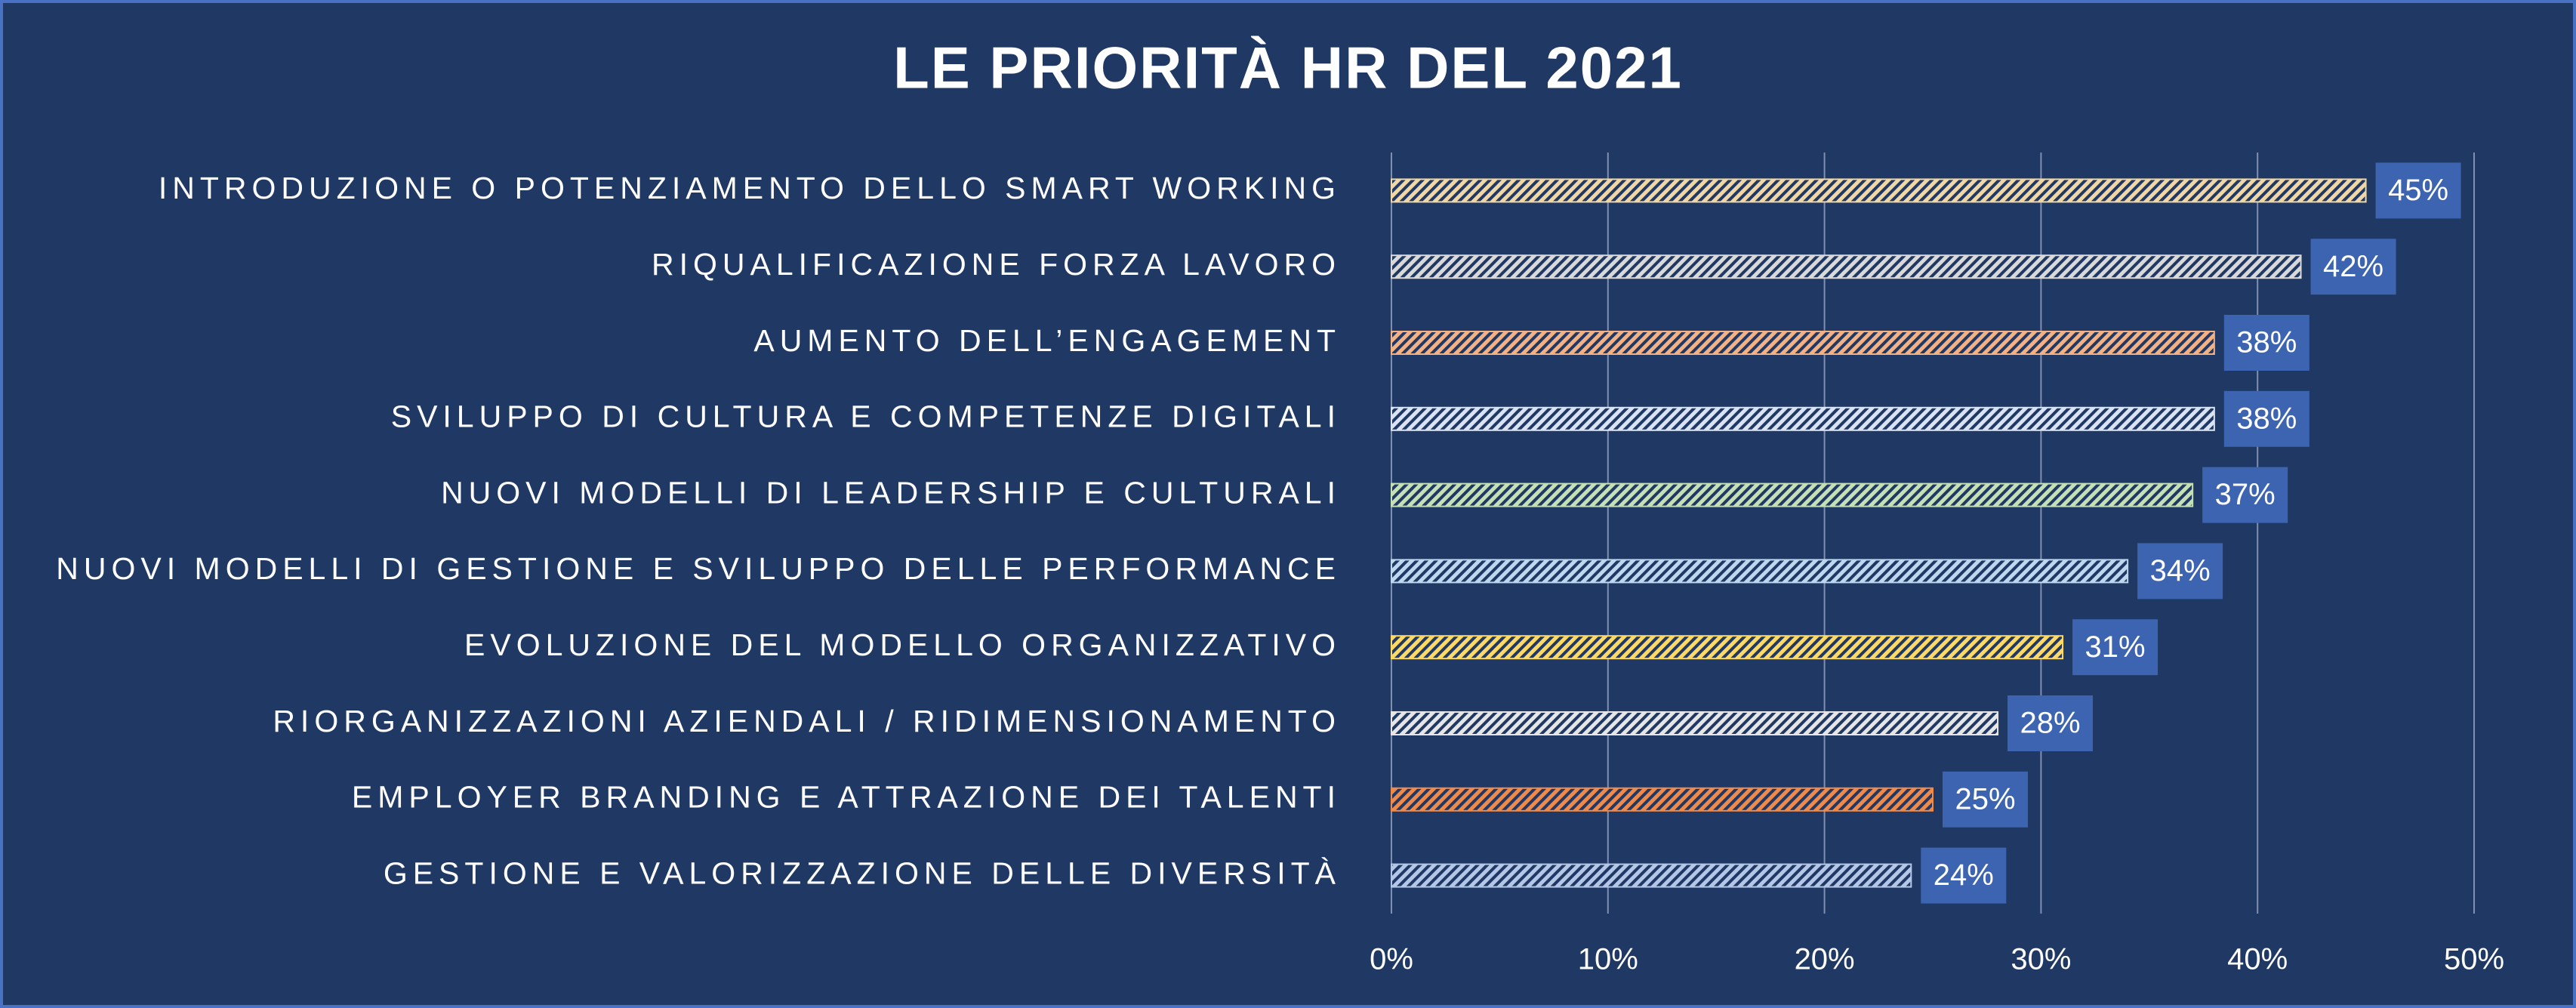  I want to click on x-tick-label: 0%, so click(1391, 959).